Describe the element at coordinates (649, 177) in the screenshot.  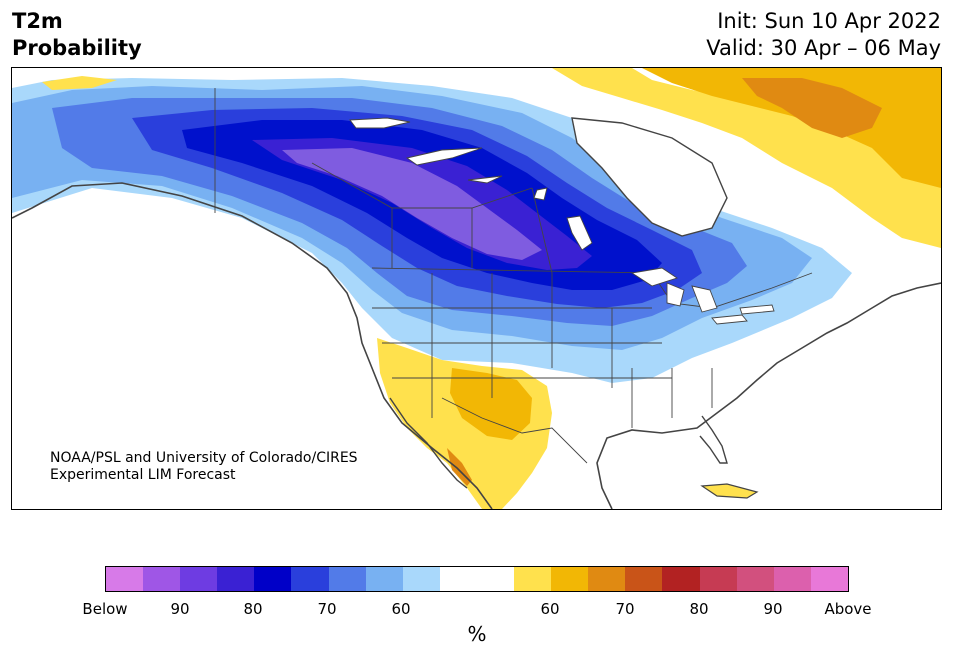
I see `hudson-bay` at that location.